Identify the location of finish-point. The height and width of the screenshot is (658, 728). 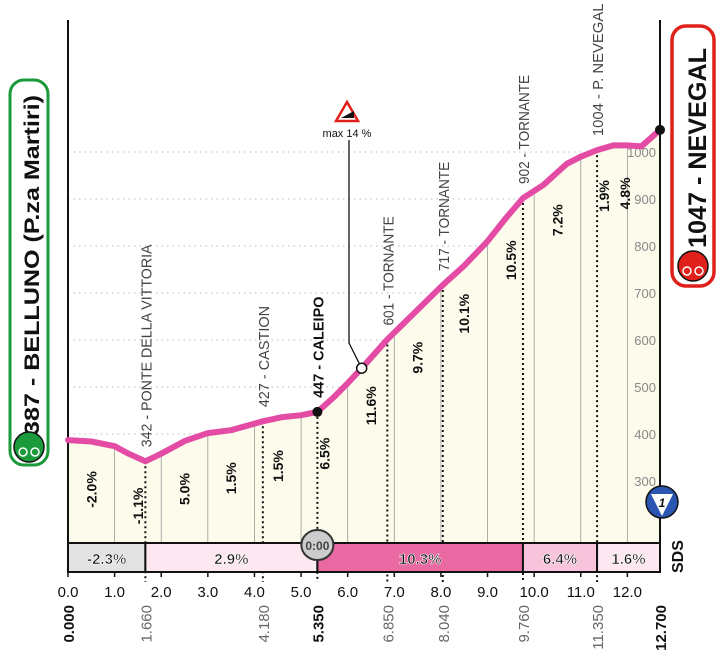
(660, 129).